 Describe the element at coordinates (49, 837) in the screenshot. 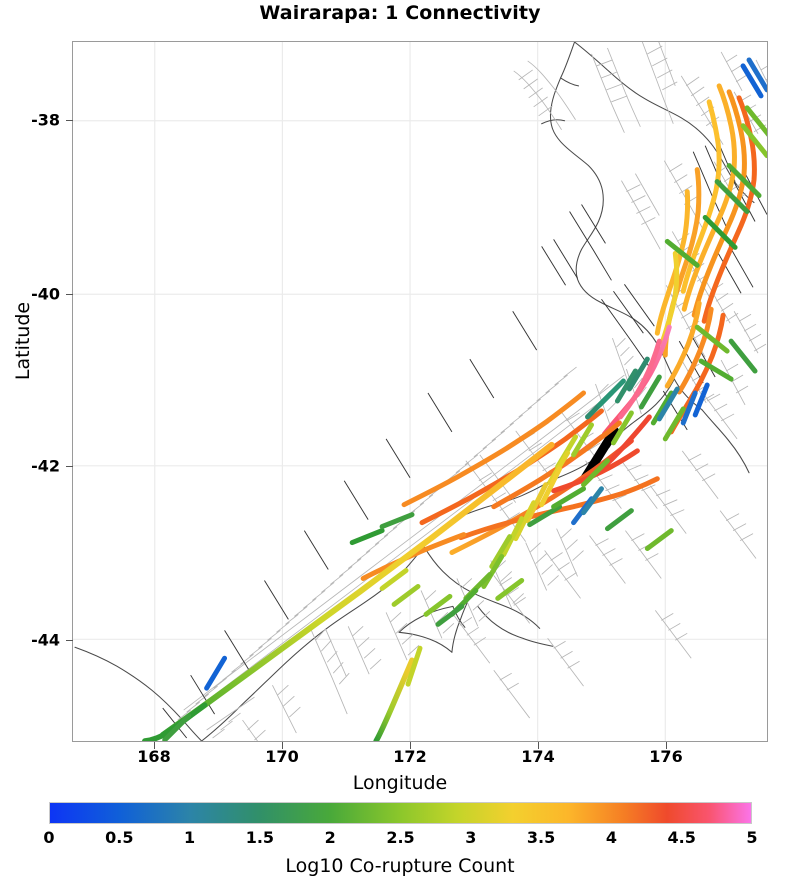

I see `colorbar-tick-0: 0` at that location.